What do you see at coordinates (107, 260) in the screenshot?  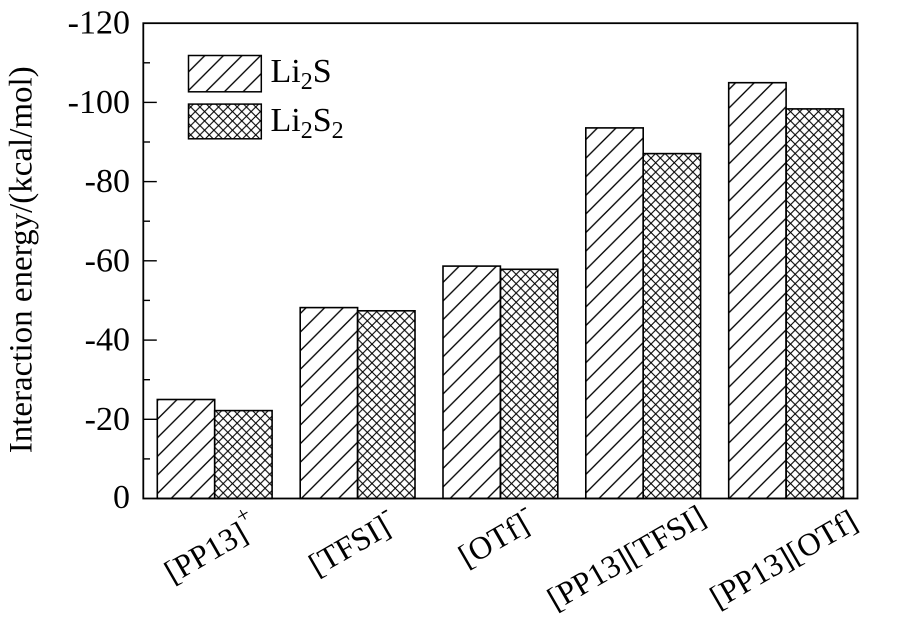 I see `svg-text: -60` at bounding box center [107, 260].